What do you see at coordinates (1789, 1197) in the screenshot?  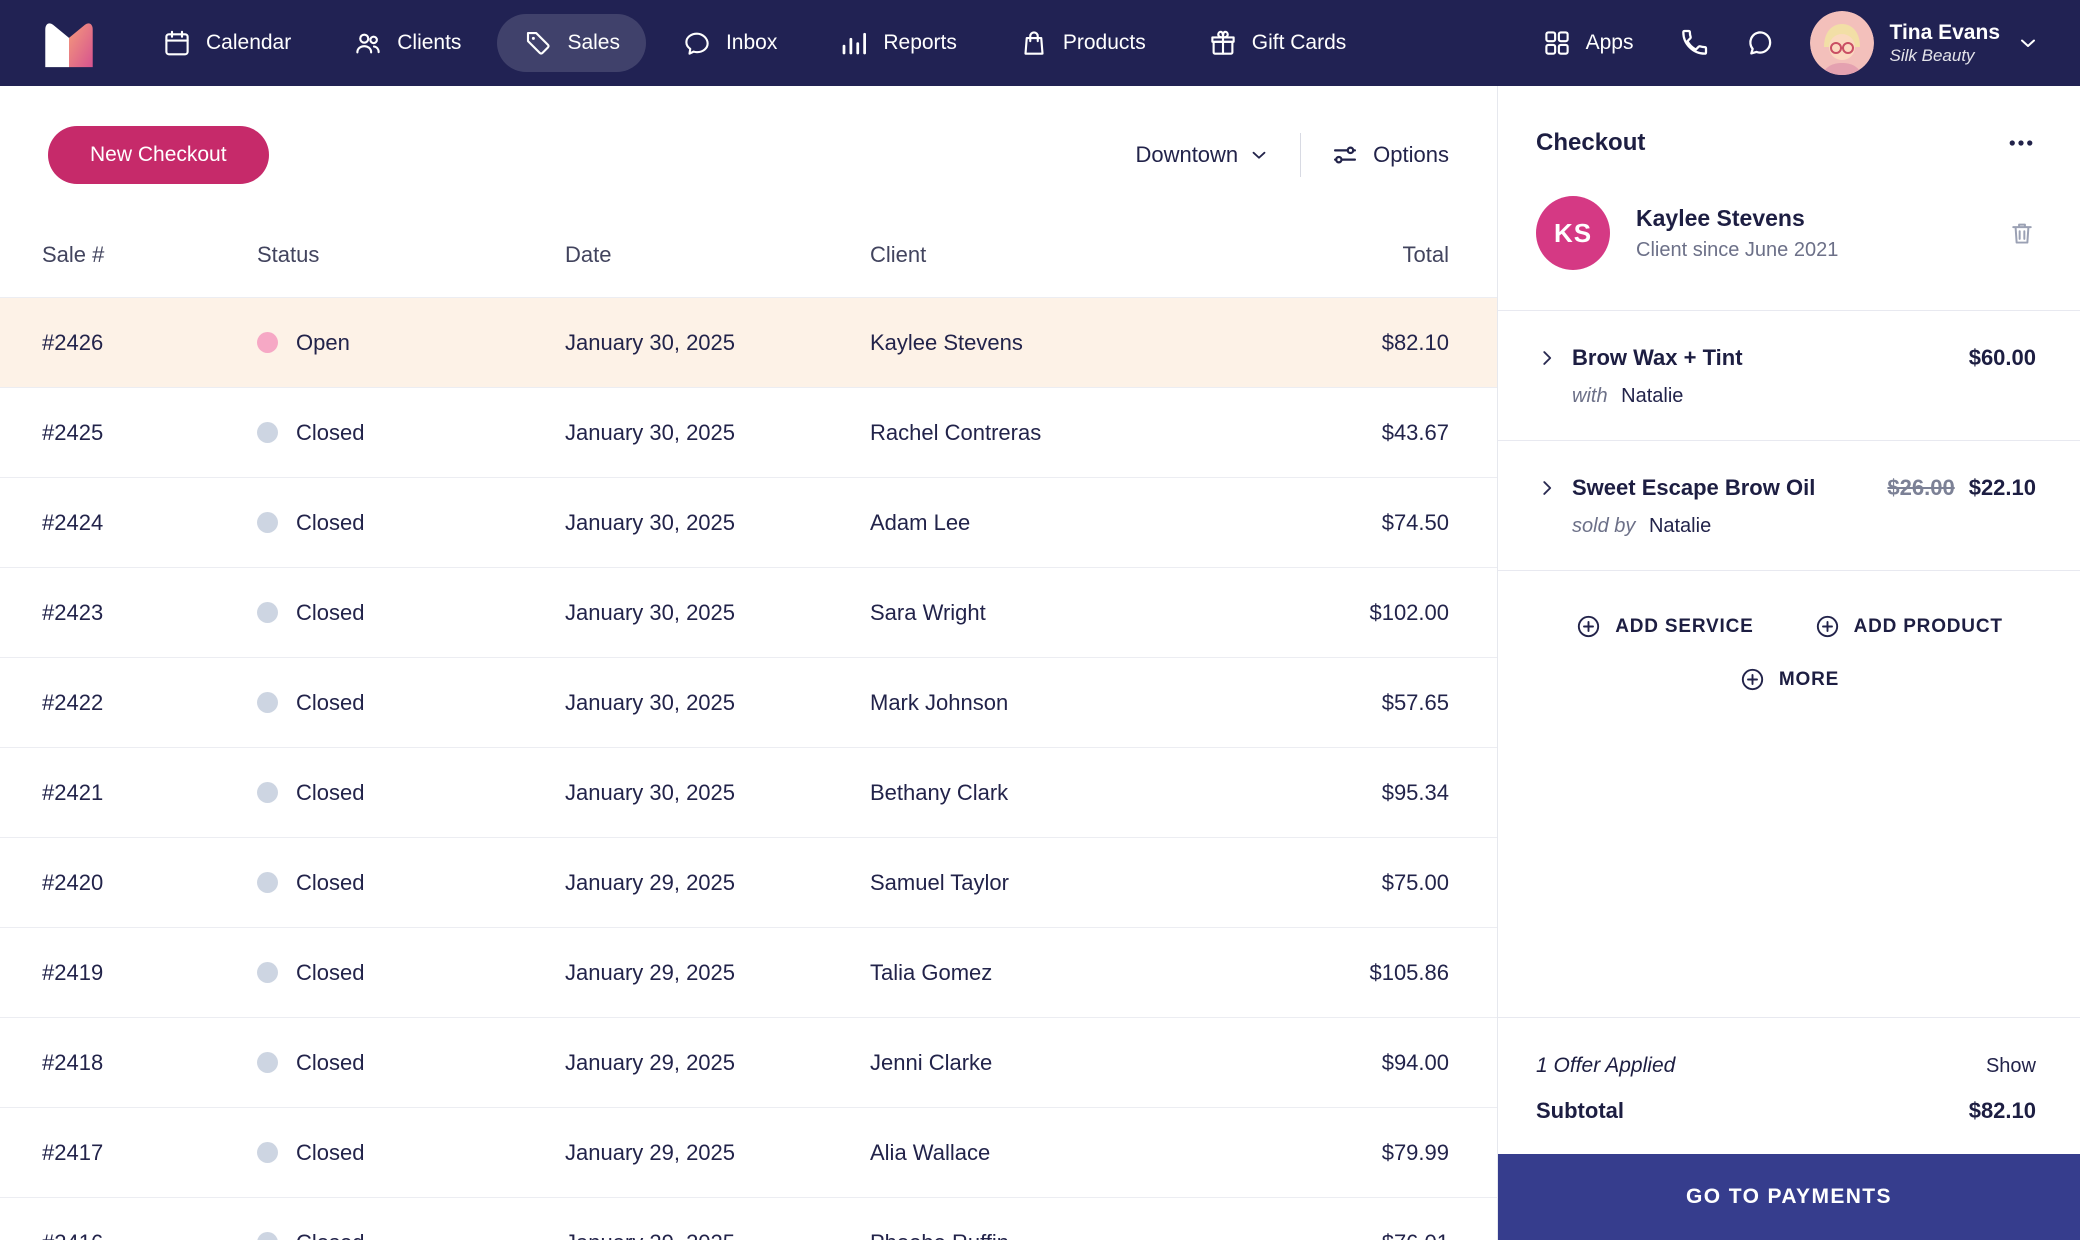 I see `go-to-payments-button: GO TO PAYMENTS` at bounding box center [1789, 1197].